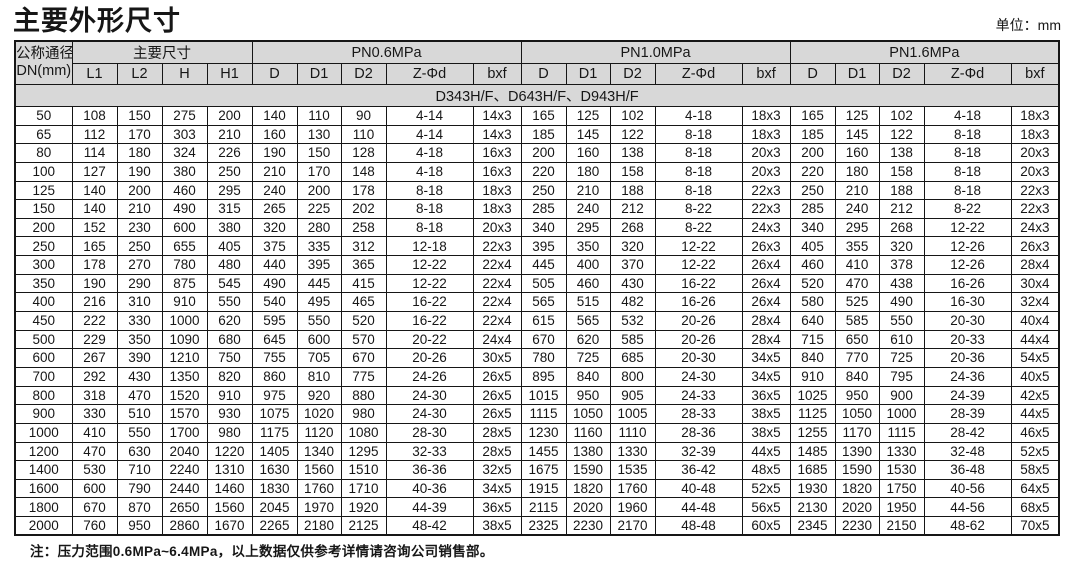 Image resolution: width=1081 pixels, height=579 pixels. I want to click on value-cell: 895, so click(543, 376).